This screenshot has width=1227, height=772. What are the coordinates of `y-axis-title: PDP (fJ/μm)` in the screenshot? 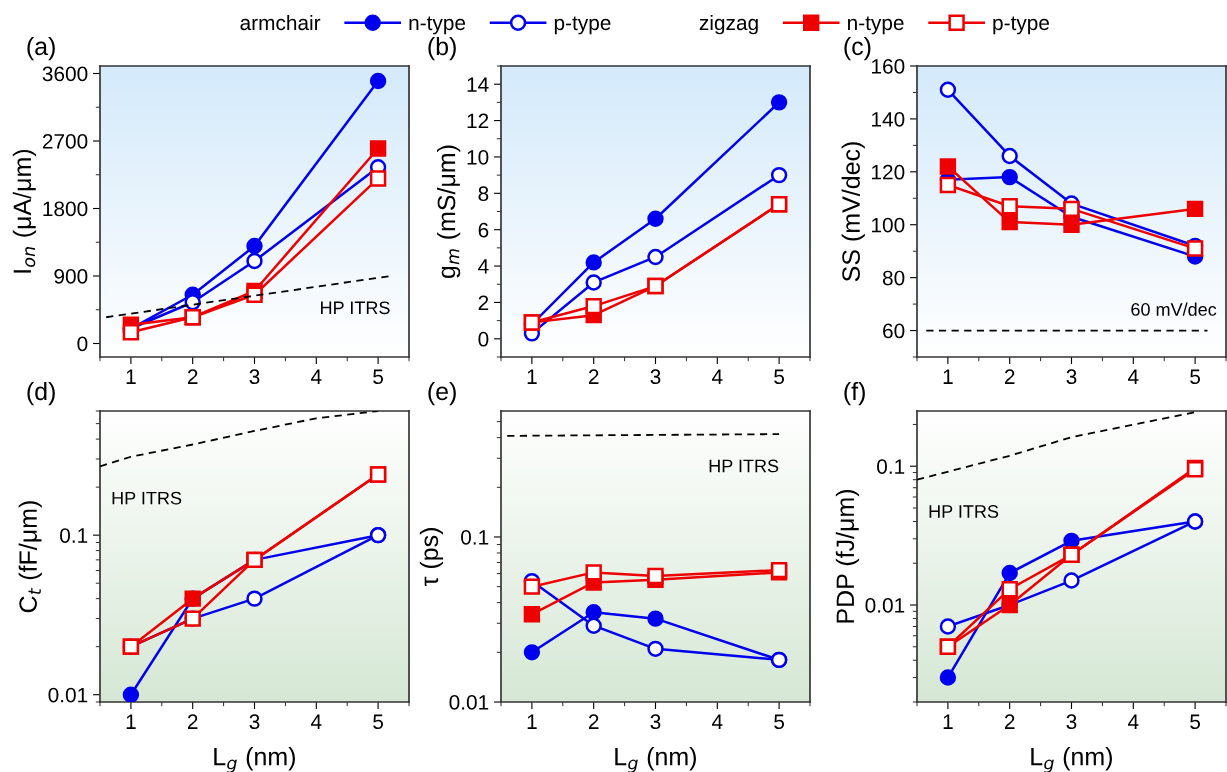 It's located at (847, 556).